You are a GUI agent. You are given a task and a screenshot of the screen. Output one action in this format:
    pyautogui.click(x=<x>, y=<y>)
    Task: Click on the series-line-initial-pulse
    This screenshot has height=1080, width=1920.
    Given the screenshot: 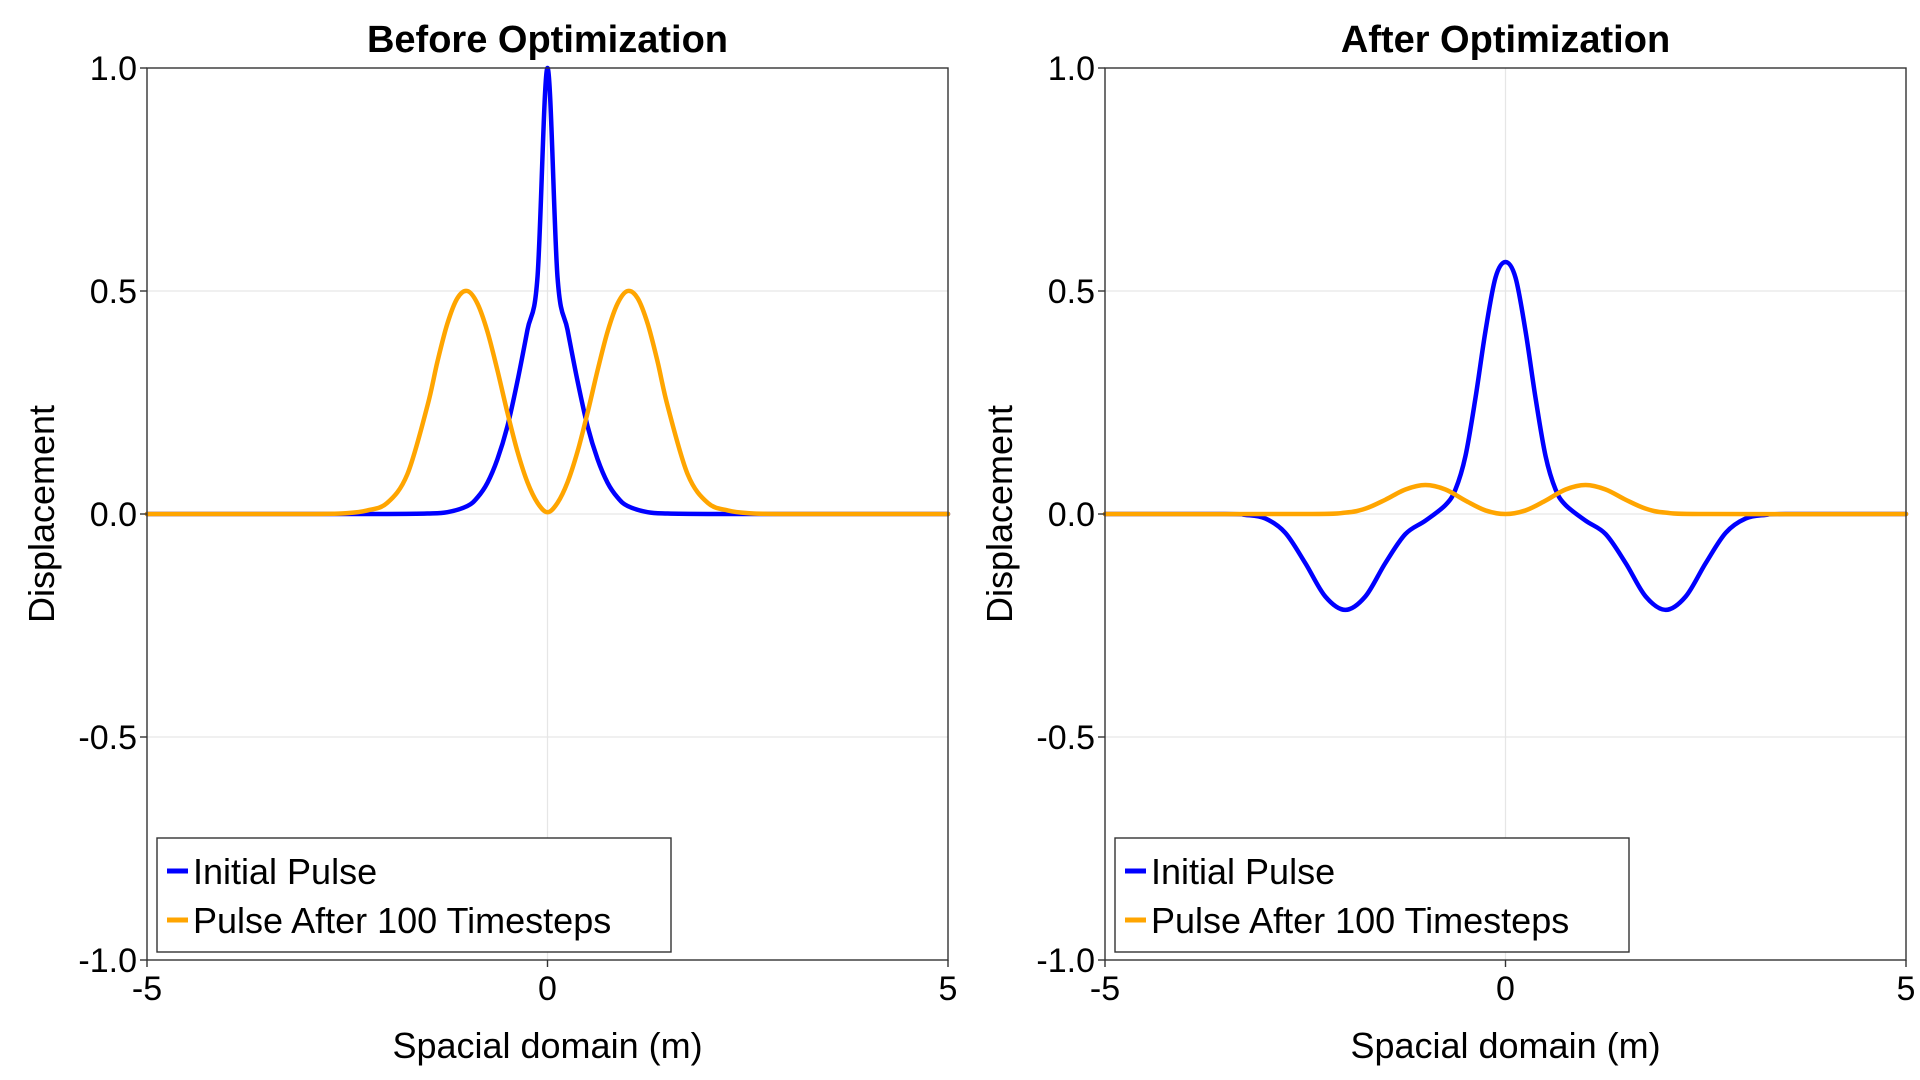 What is the action you would take?
    pyautogui.click(x=1505, y=436)
    